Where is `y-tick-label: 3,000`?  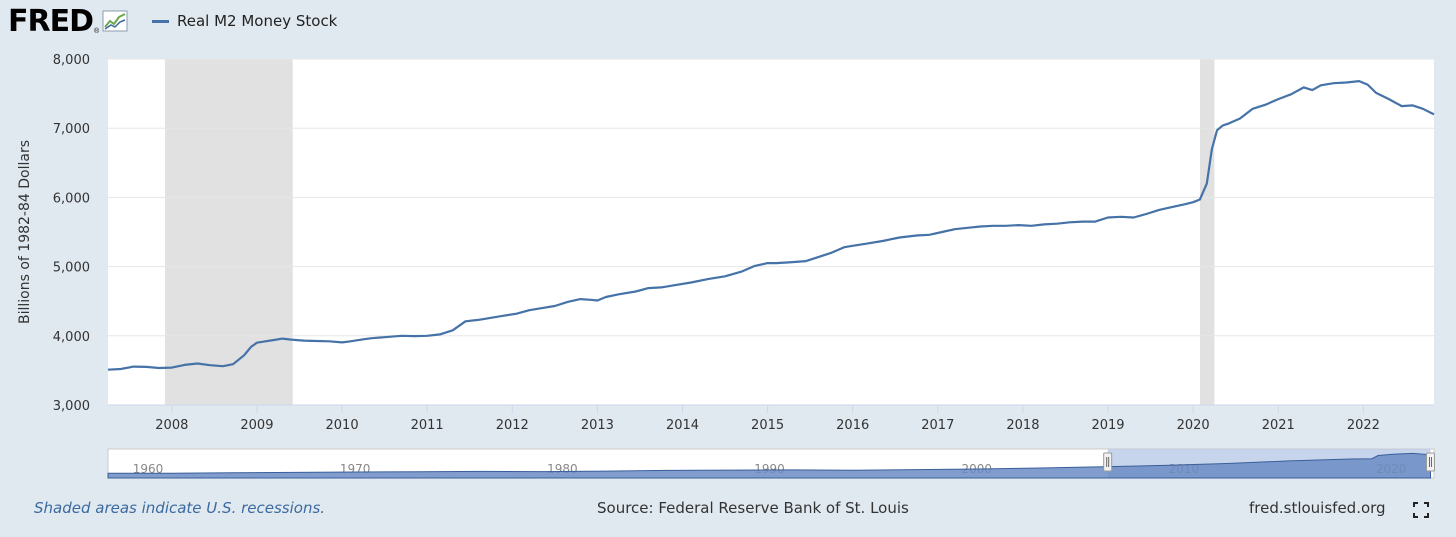 y-tick-label: 3,000 is located at coordinates (71, 406).